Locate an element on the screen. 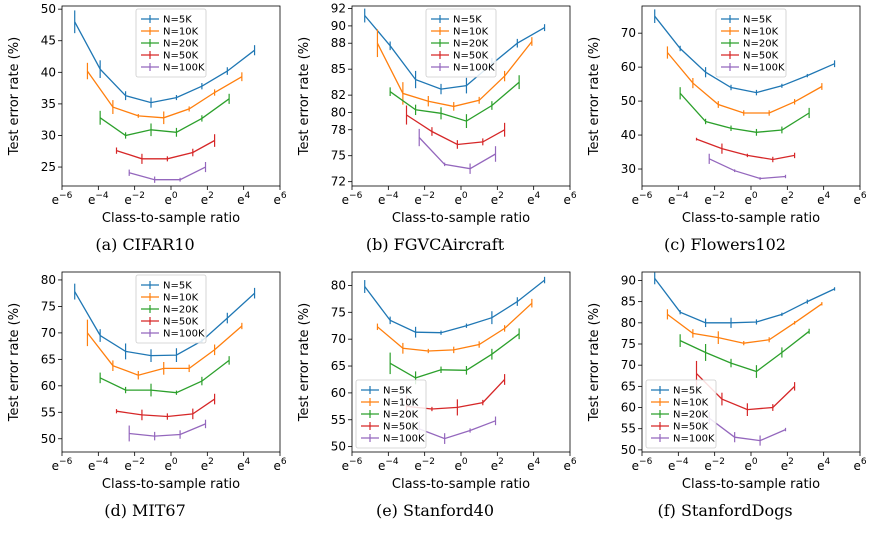  panel-caption: (d) MIT67 is located at coordinates (145, 510).